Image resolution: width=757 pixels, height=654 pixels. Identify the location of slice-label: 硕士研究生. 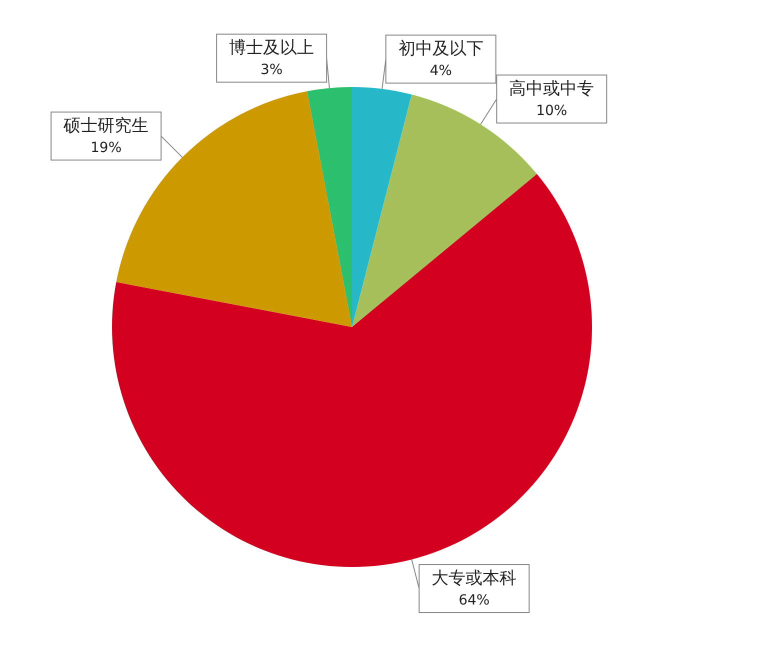
(105, 126).